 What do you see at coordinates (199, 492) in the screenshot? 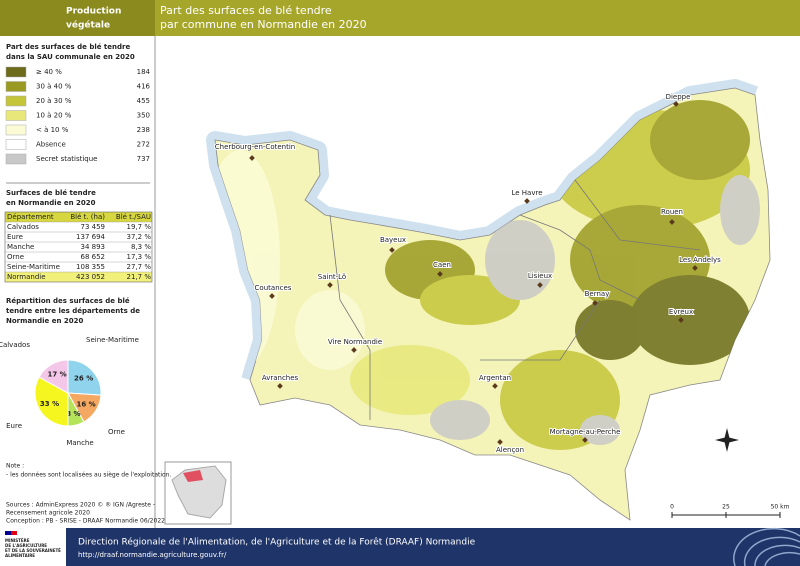
I see `locator-france` at bounding box center [199, 492].